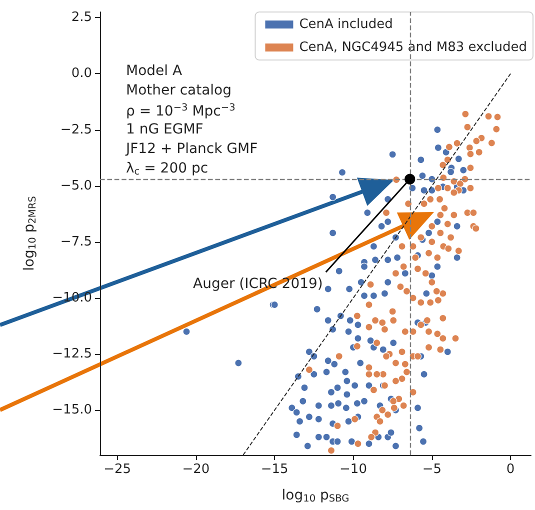 The image size is (535, 510). What do you see at coordinates (191, 149) in the screenshot?
I see `annotation: JF12 + Planck GMF` at bounding box center [191, 149].